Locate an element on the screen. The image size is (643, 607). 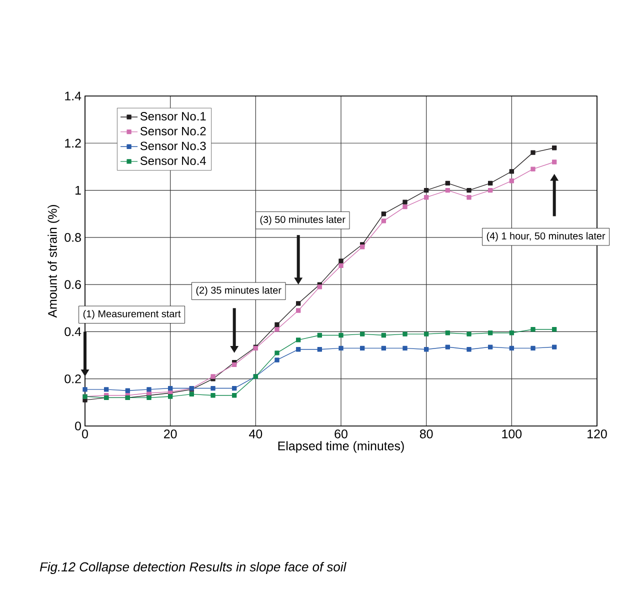
y-tick-label: 0.6 is located at coordinates (72, 284).